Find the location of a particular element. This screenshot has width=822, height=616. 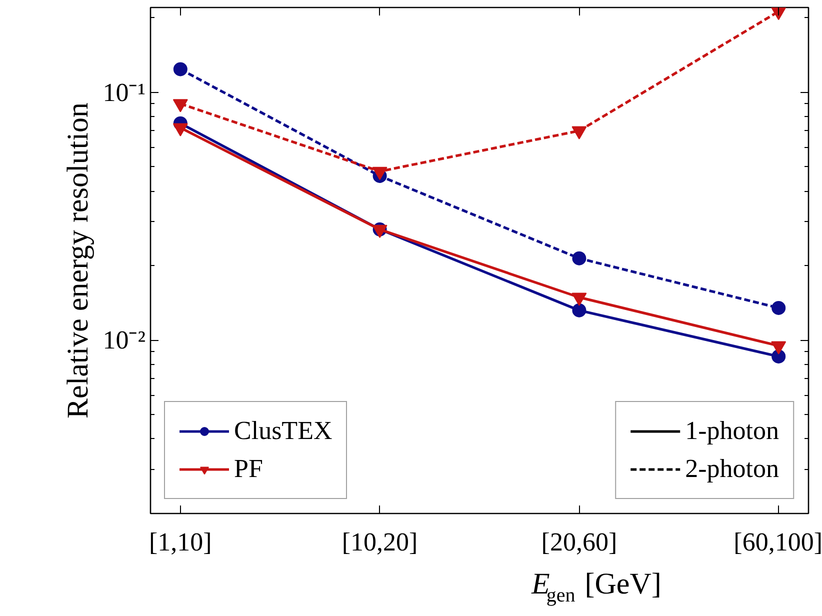

y-axis-title: Relative energy resolution is located at coordinates (78, 260).